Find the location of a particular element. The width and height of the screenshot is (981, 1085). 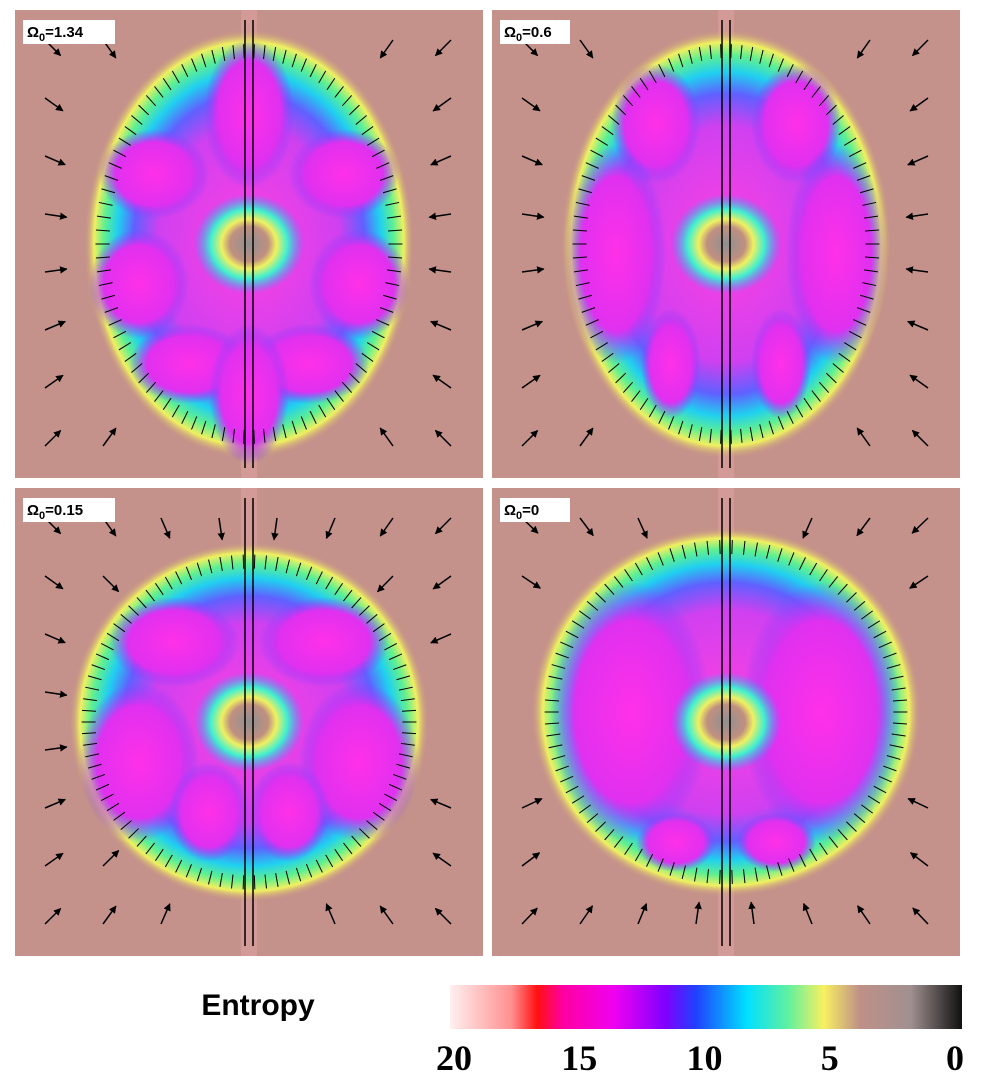

colorbar-title: Entropy is located at coordinates (258, 1005).